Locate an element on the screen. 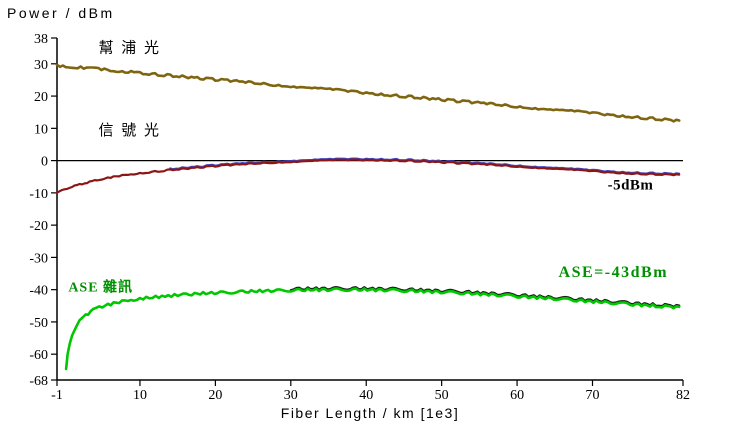  y-tick-label: 20 is located at coordinates (41, 97).